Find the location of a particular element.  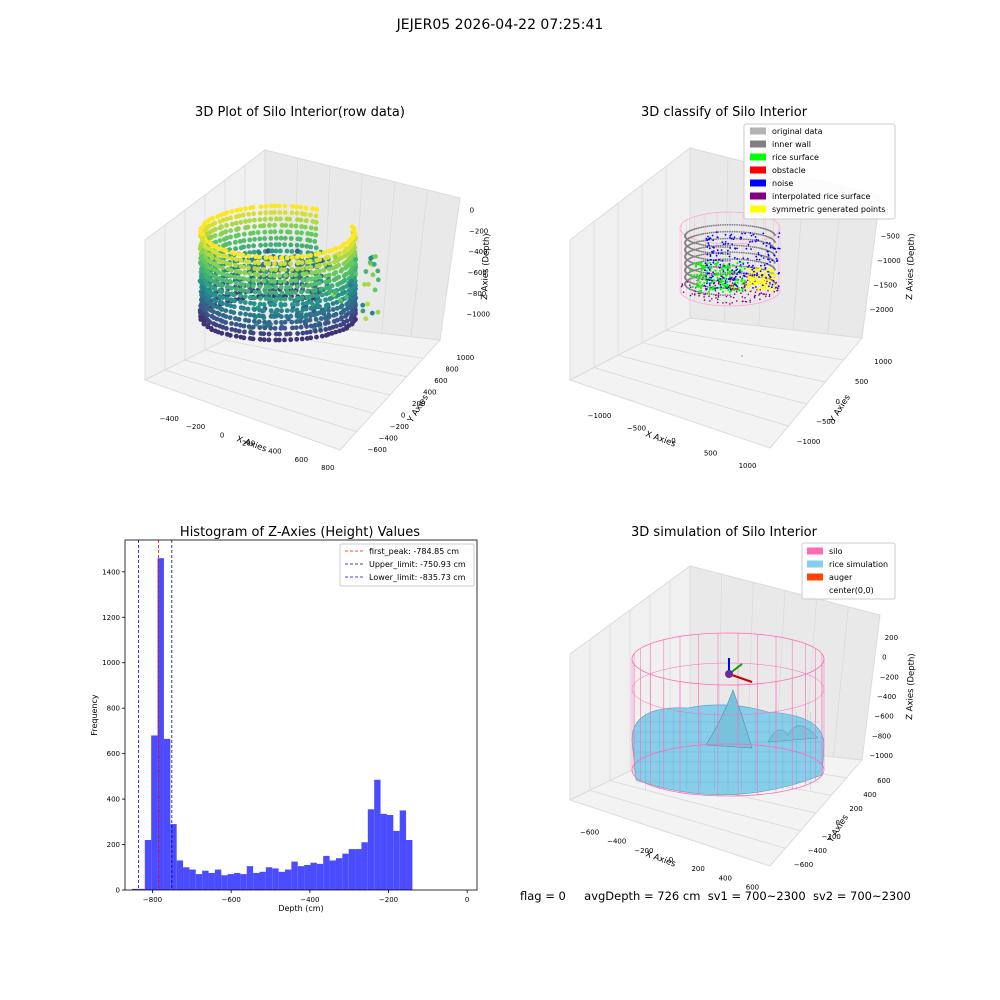

status-avg-depth: avgDepth = 726 cm is located at coordinates (642, 896).